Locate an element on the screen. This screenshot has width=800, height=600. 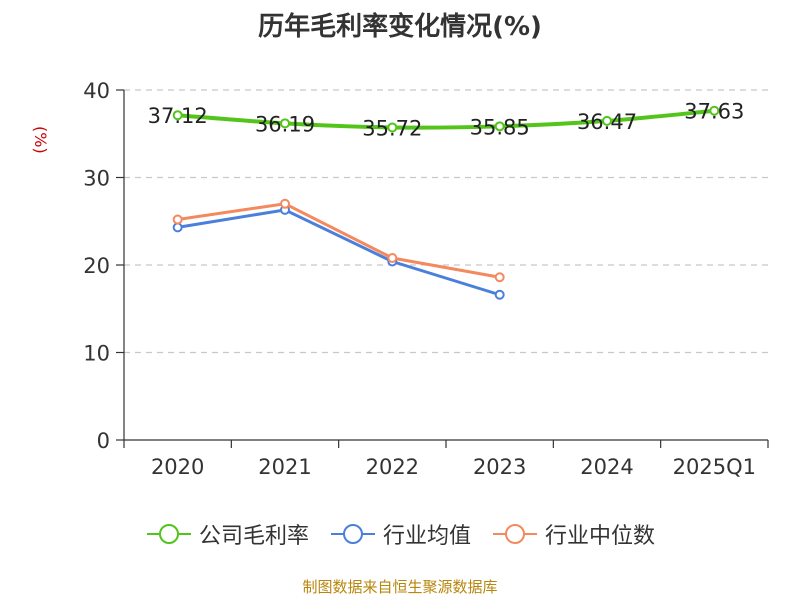
legend-item-company: 公司毛利率 is located at coordinates (227, 534).